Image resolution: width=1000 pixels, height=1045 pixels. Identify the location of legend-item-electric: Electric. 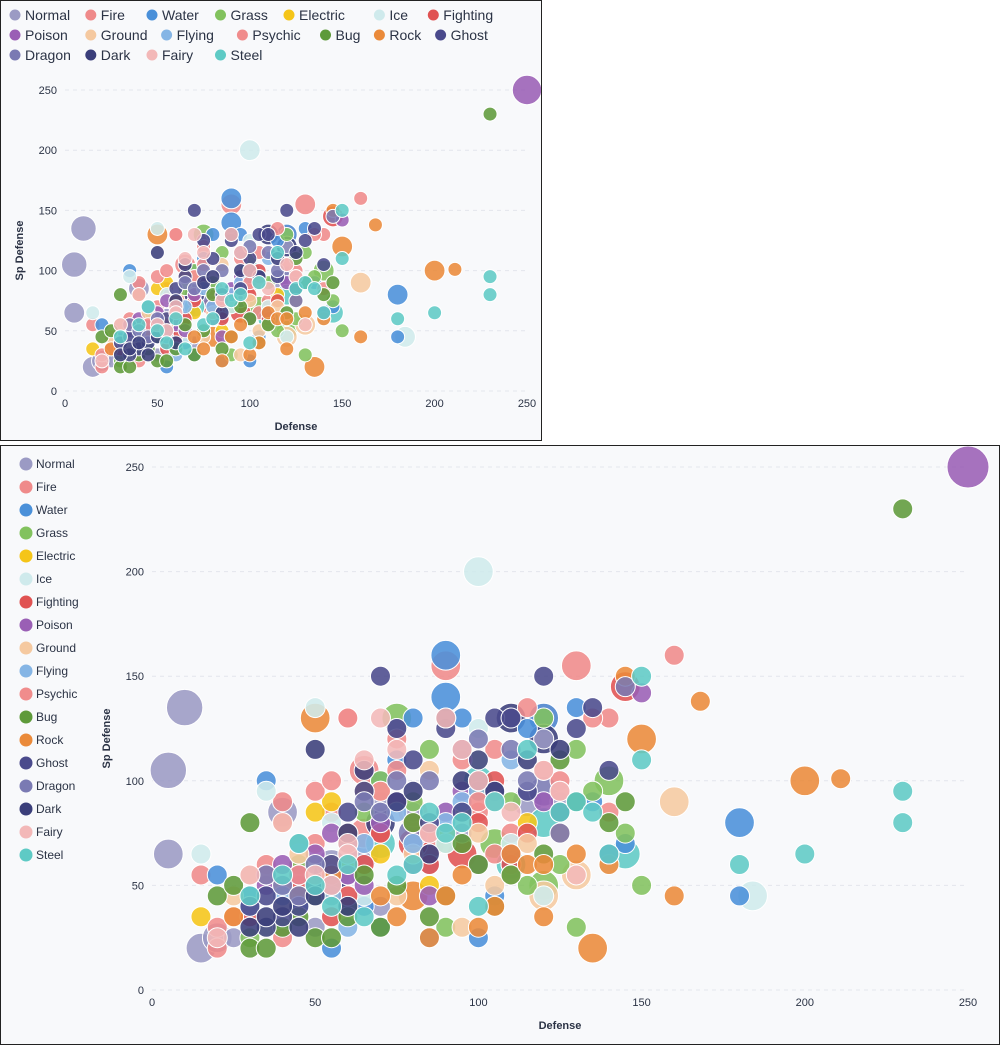
(314, 15).